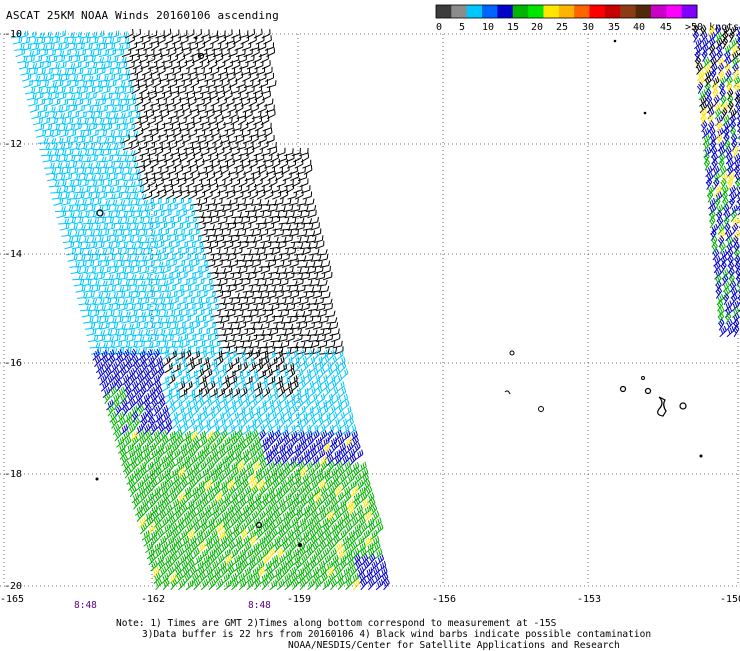  What do you see at coordinates (153, 599) in the screenshot?
I see `lon-label: -162` at bounding box center [153, 599].